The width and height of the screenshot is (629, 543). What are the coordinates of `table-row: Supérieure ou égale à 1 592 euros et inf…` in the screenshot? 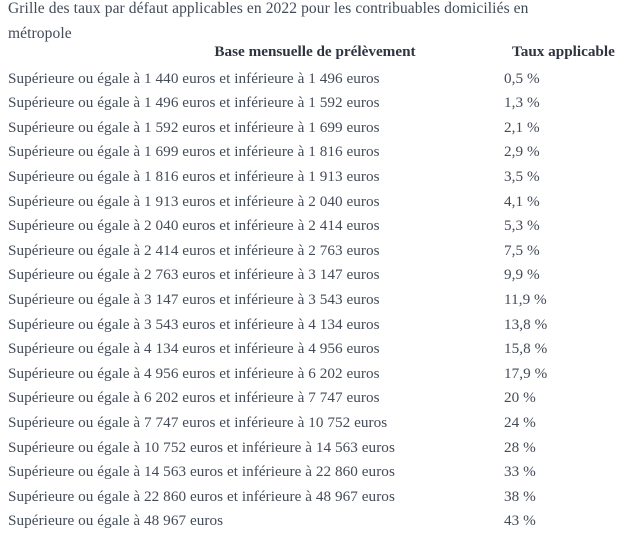 It's located at (314, 128).